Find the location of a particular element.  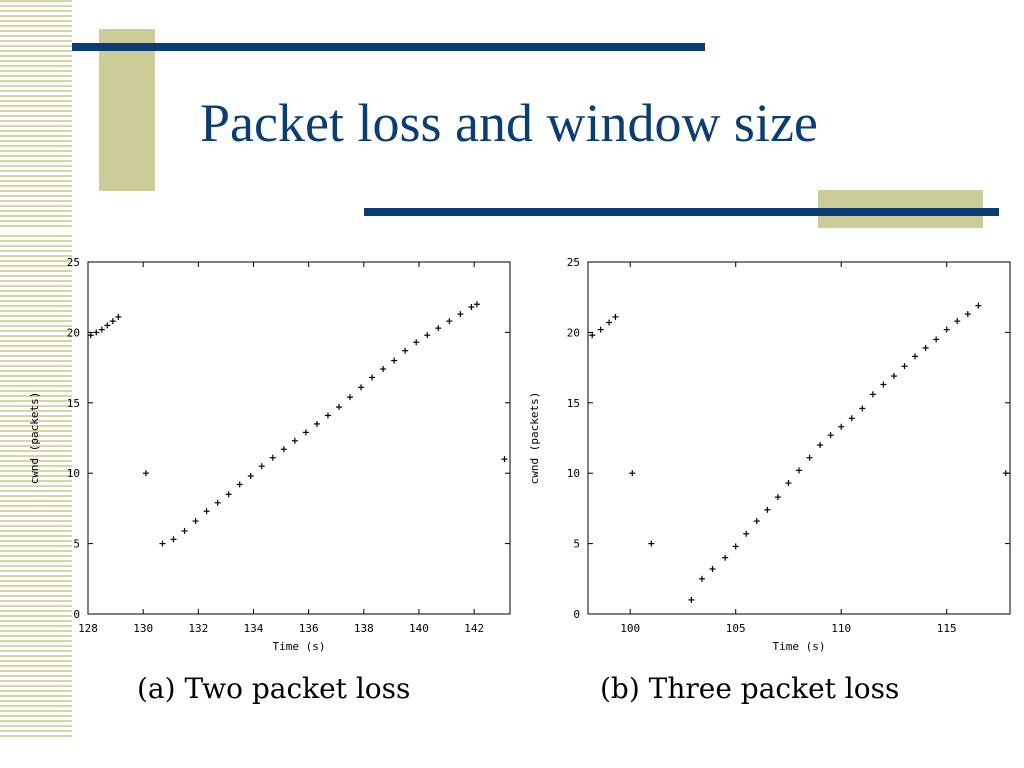

caption-b: (b) Three packet loss is located at coordinates (750, 688).